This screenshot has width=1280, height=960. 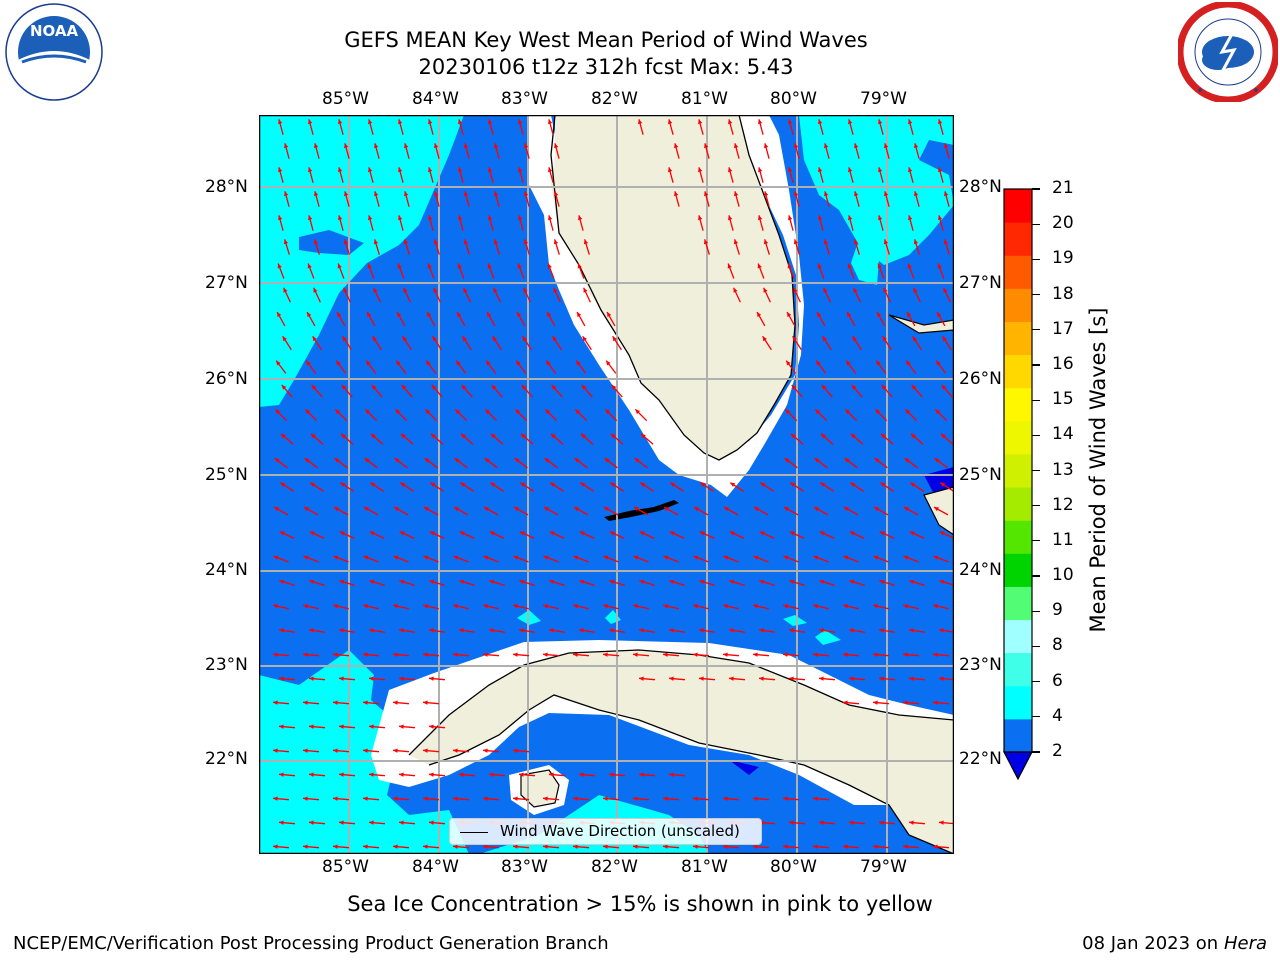 I want to click on colorbar-tick-label: 10, so click(x=1063, y=575).